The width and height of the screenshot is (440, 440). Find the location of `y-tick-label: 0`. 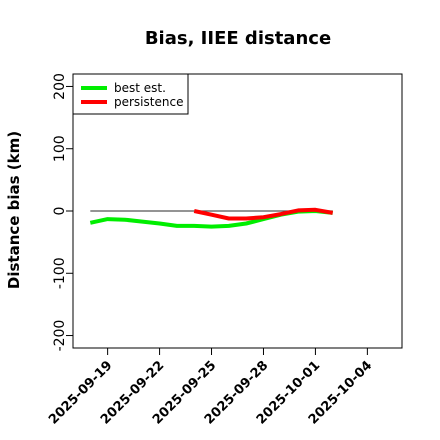

y-tick-label: 0 is located at coordinates (60, 211).